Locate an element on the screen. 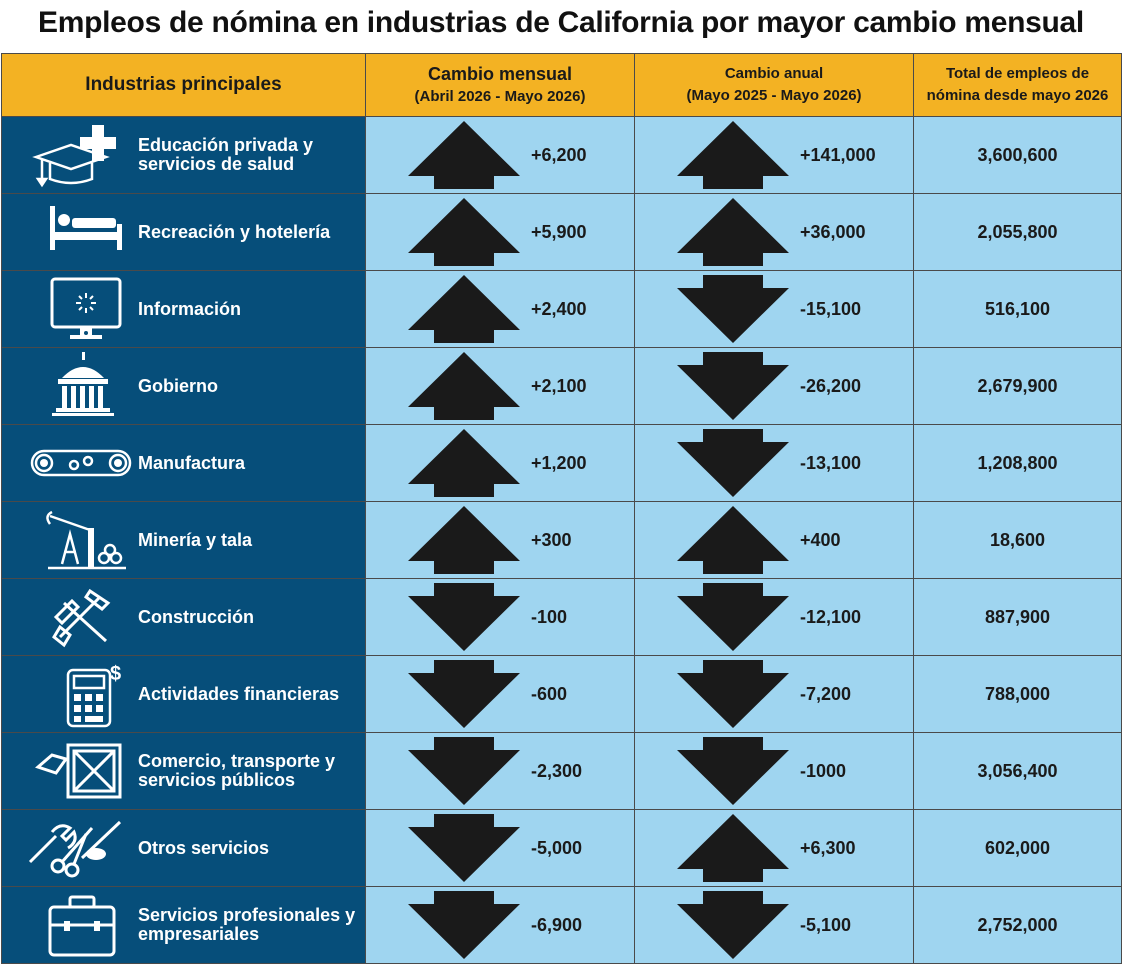 The height and width of the screenshot is (967, 1122). industry-label: Manufactura is located at coordinates (192, 462).